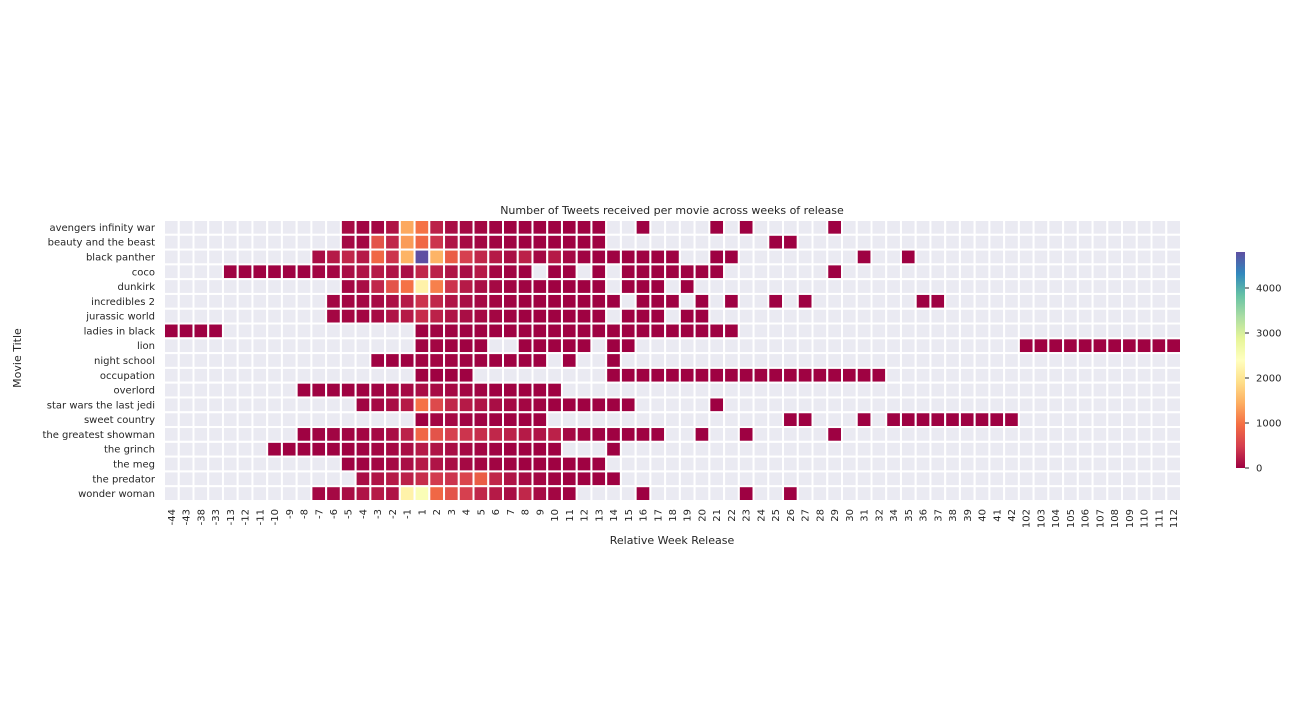 The image size is (1296, 720). What do you see at coordinates (137, 287) in the screenshot?
I see `row-label: dunkirk` at bounding box center [137, 287].